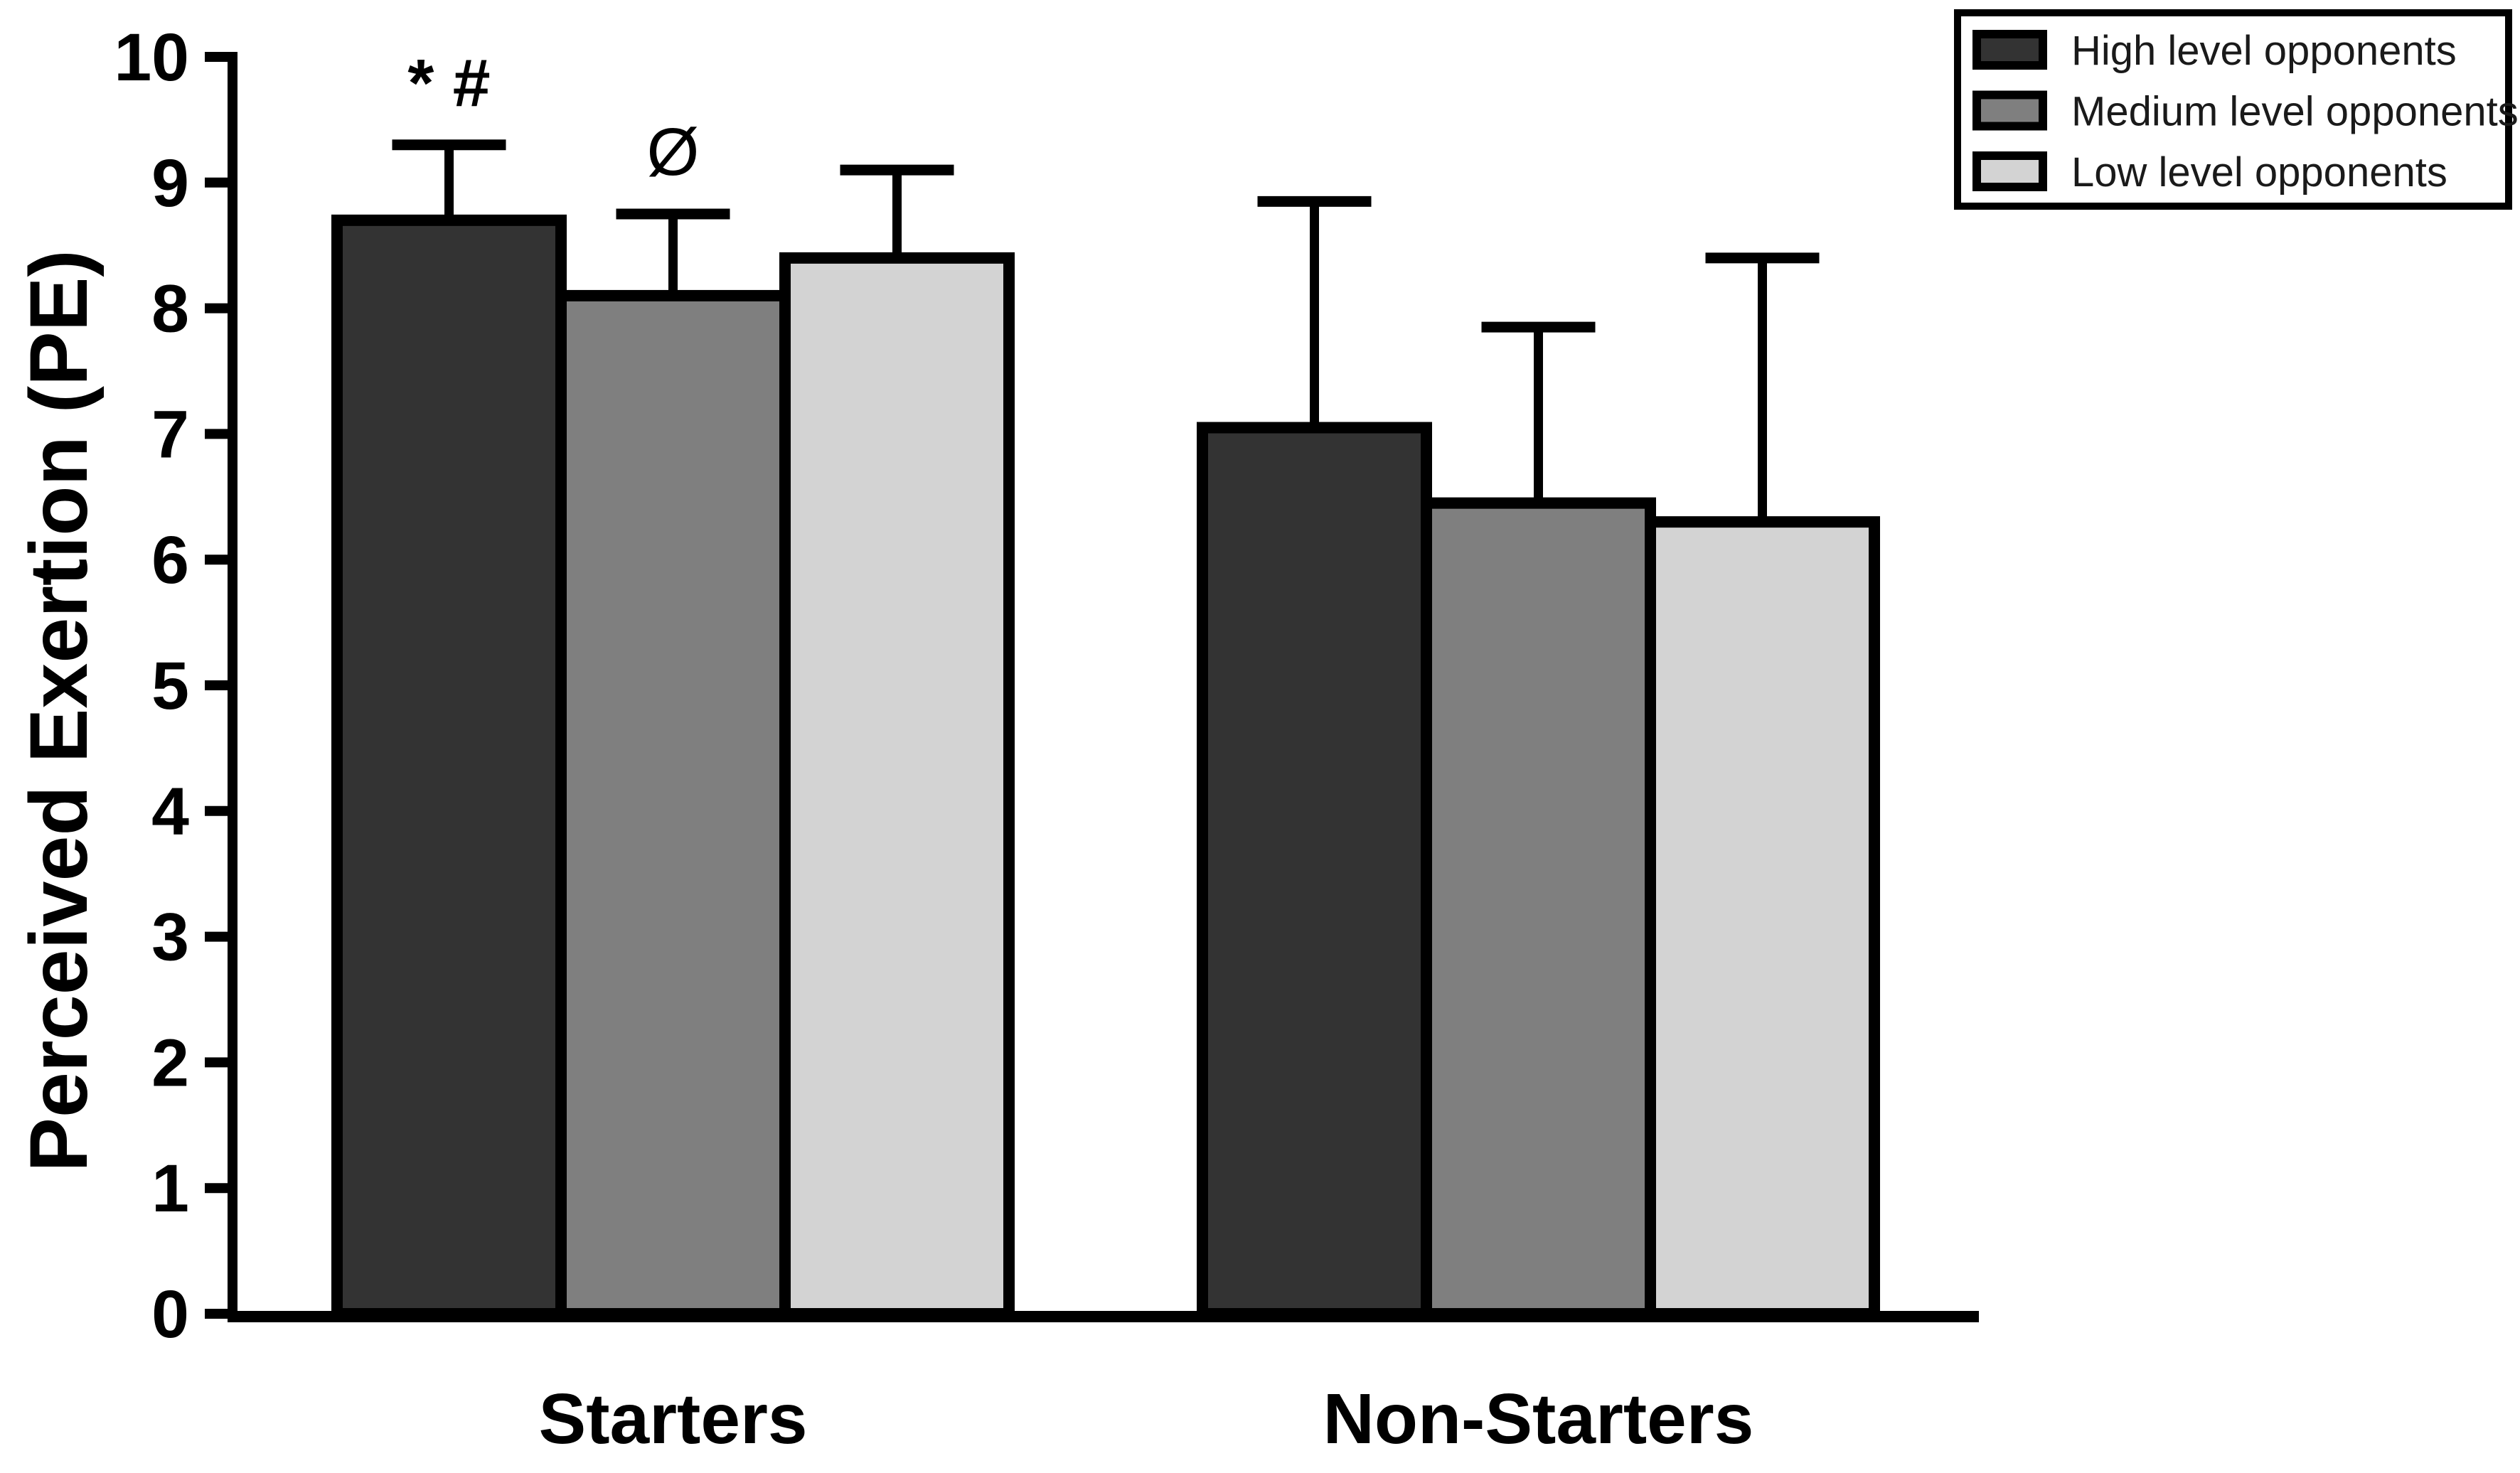 The image size is (2520, 1473). Describe the element at coordinates (673, 804) in the screenshot. I see `bar-starters-medium-level-opponents` at that location.